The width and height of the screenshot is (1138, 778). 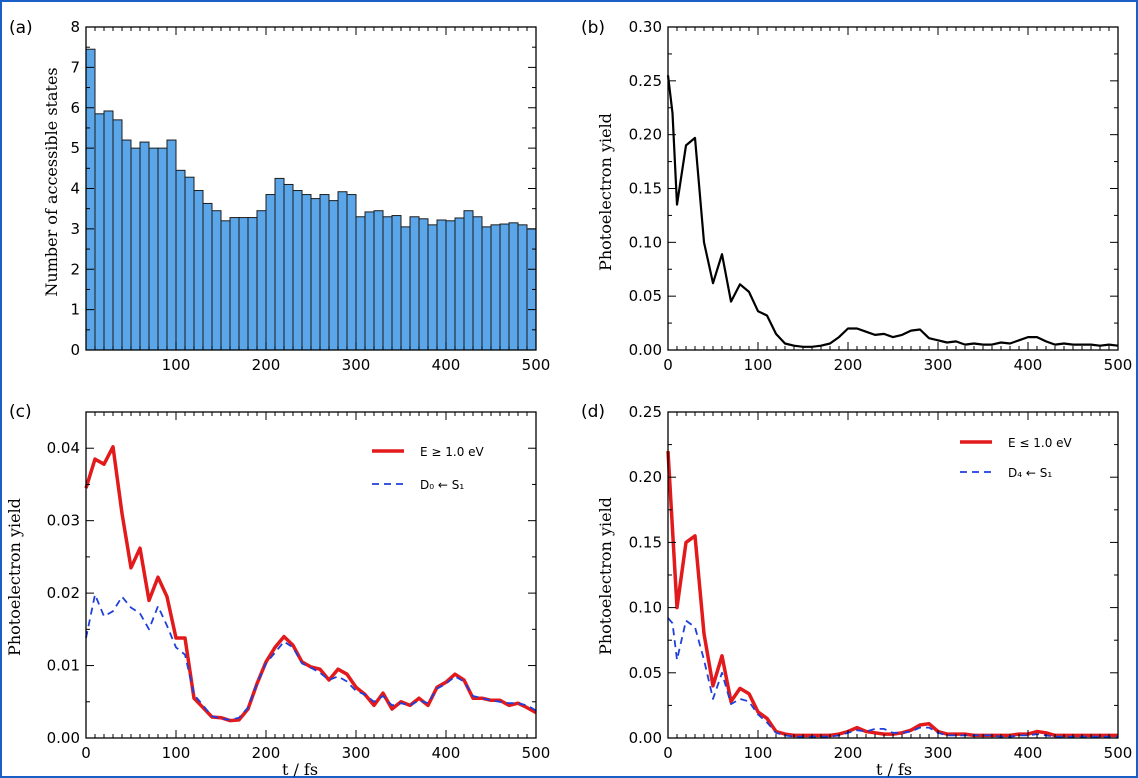 What do you see at coordinates (605, 576) in the screenshot?
I see `panel-d-ylabel: Photoelectron yield` at bounding box center [605, 576].